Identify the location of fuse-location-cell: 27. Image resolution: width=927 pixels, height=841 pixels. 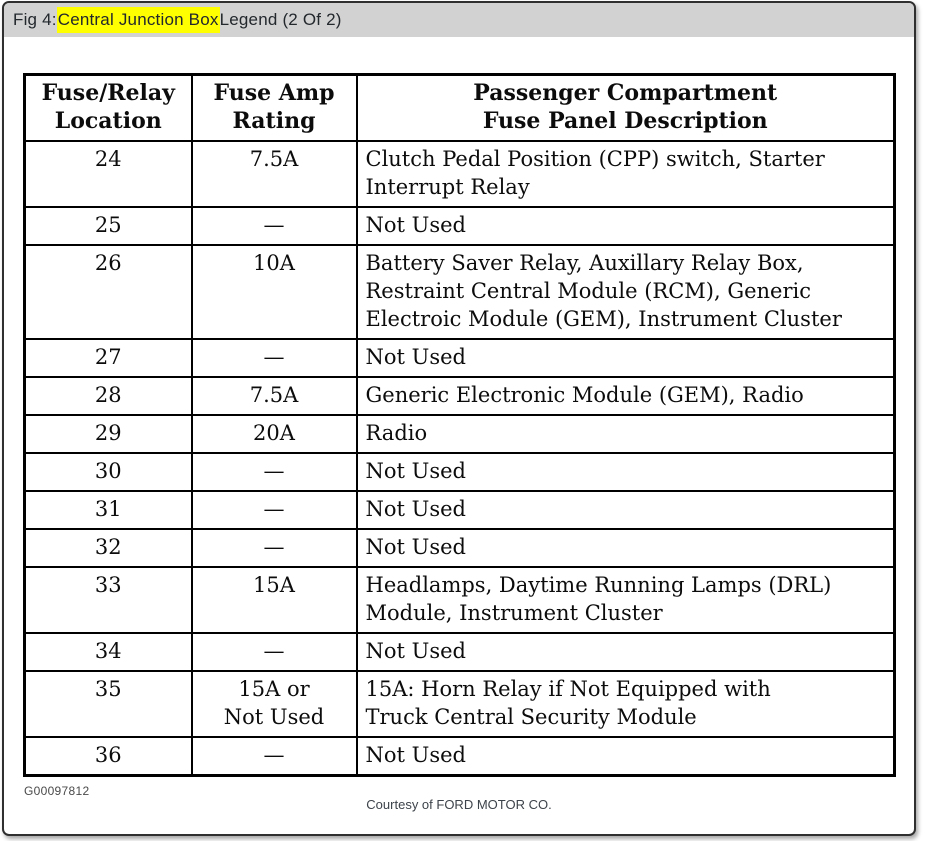
(108, 358).